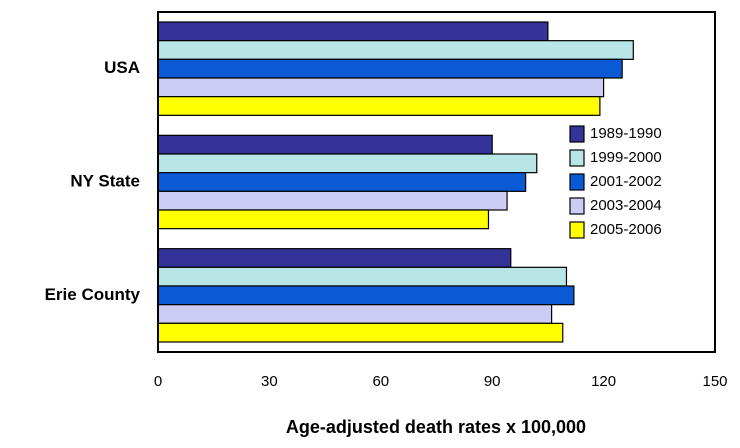 This screenshot has height=448, width=740. Describe the element at coordinates (105, 180) in the screenshot. I see `y-tick-label: NY State` at that location.